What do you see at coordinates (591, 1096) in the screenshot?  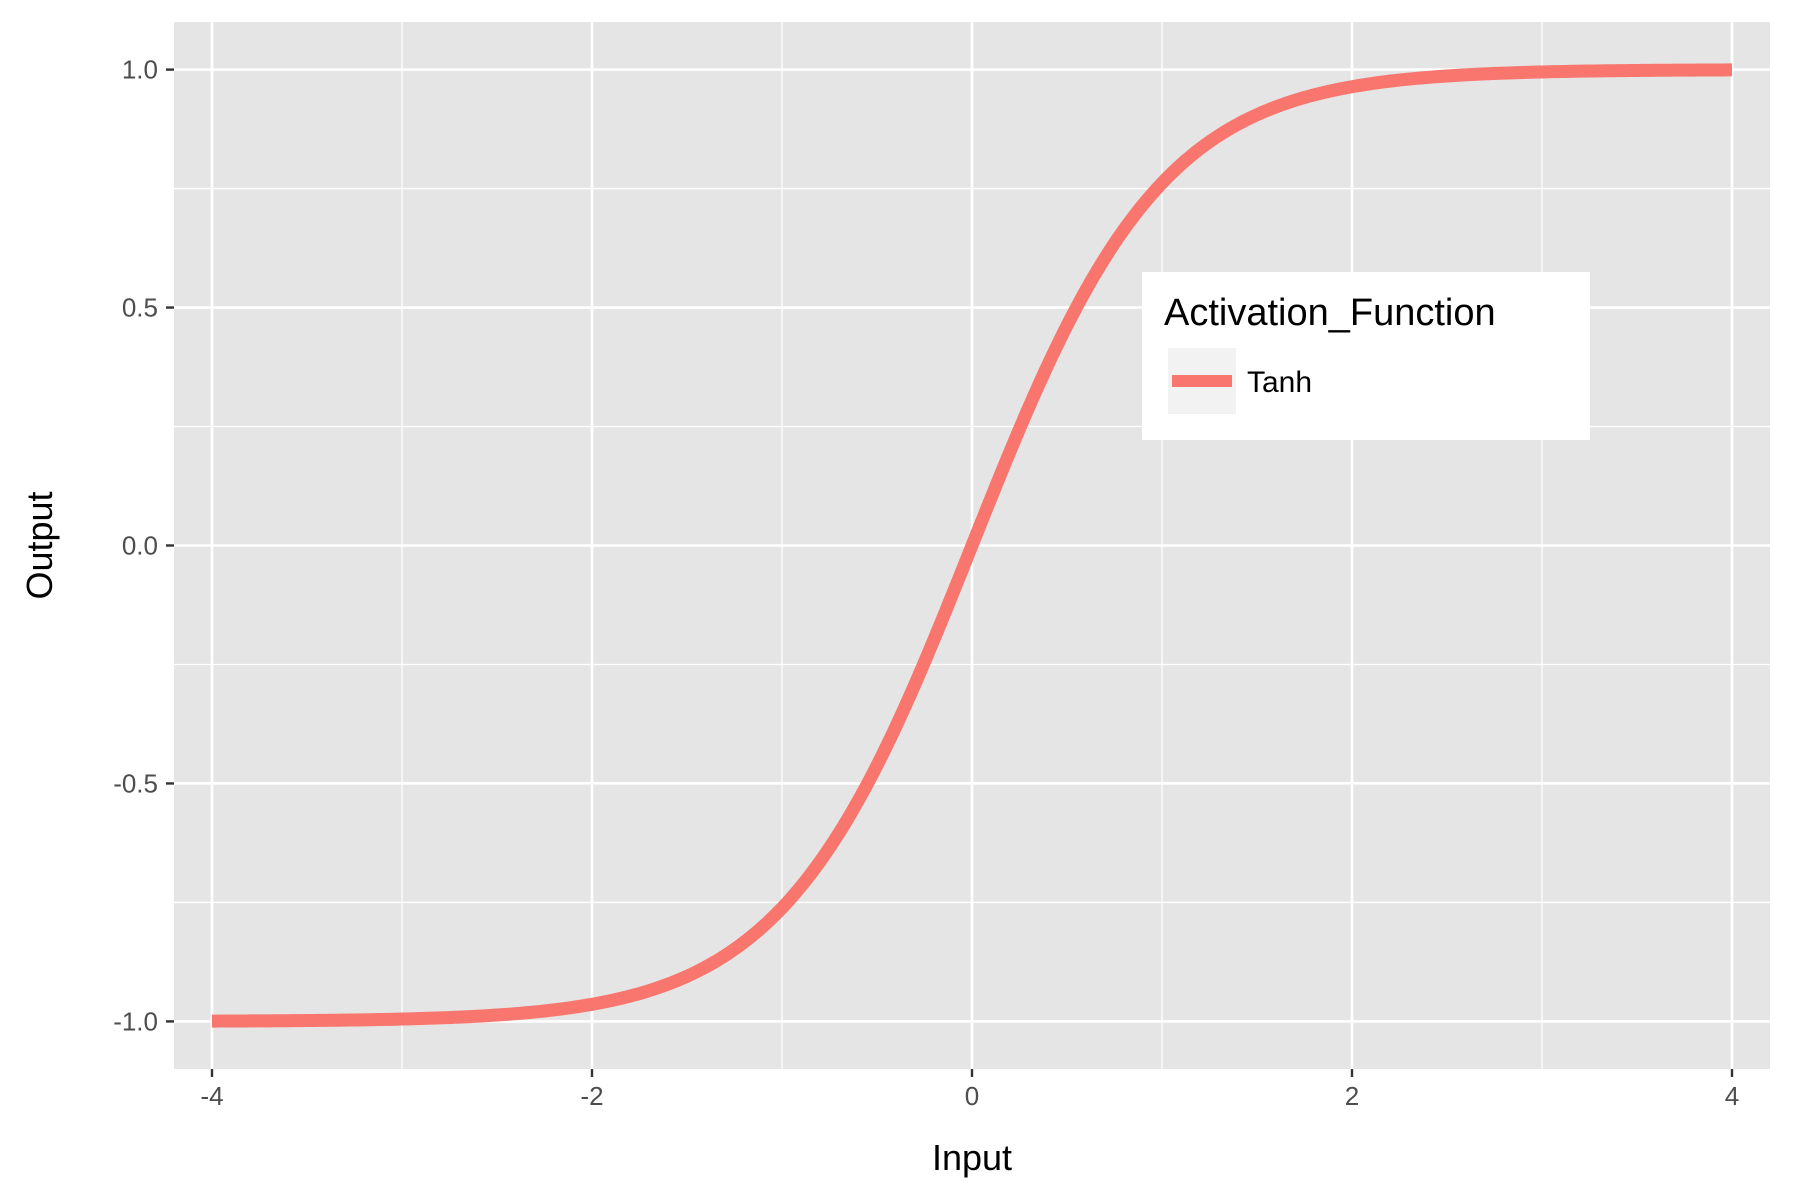 I see `x-tick-label: -2` at bounding box center [591, 1096].